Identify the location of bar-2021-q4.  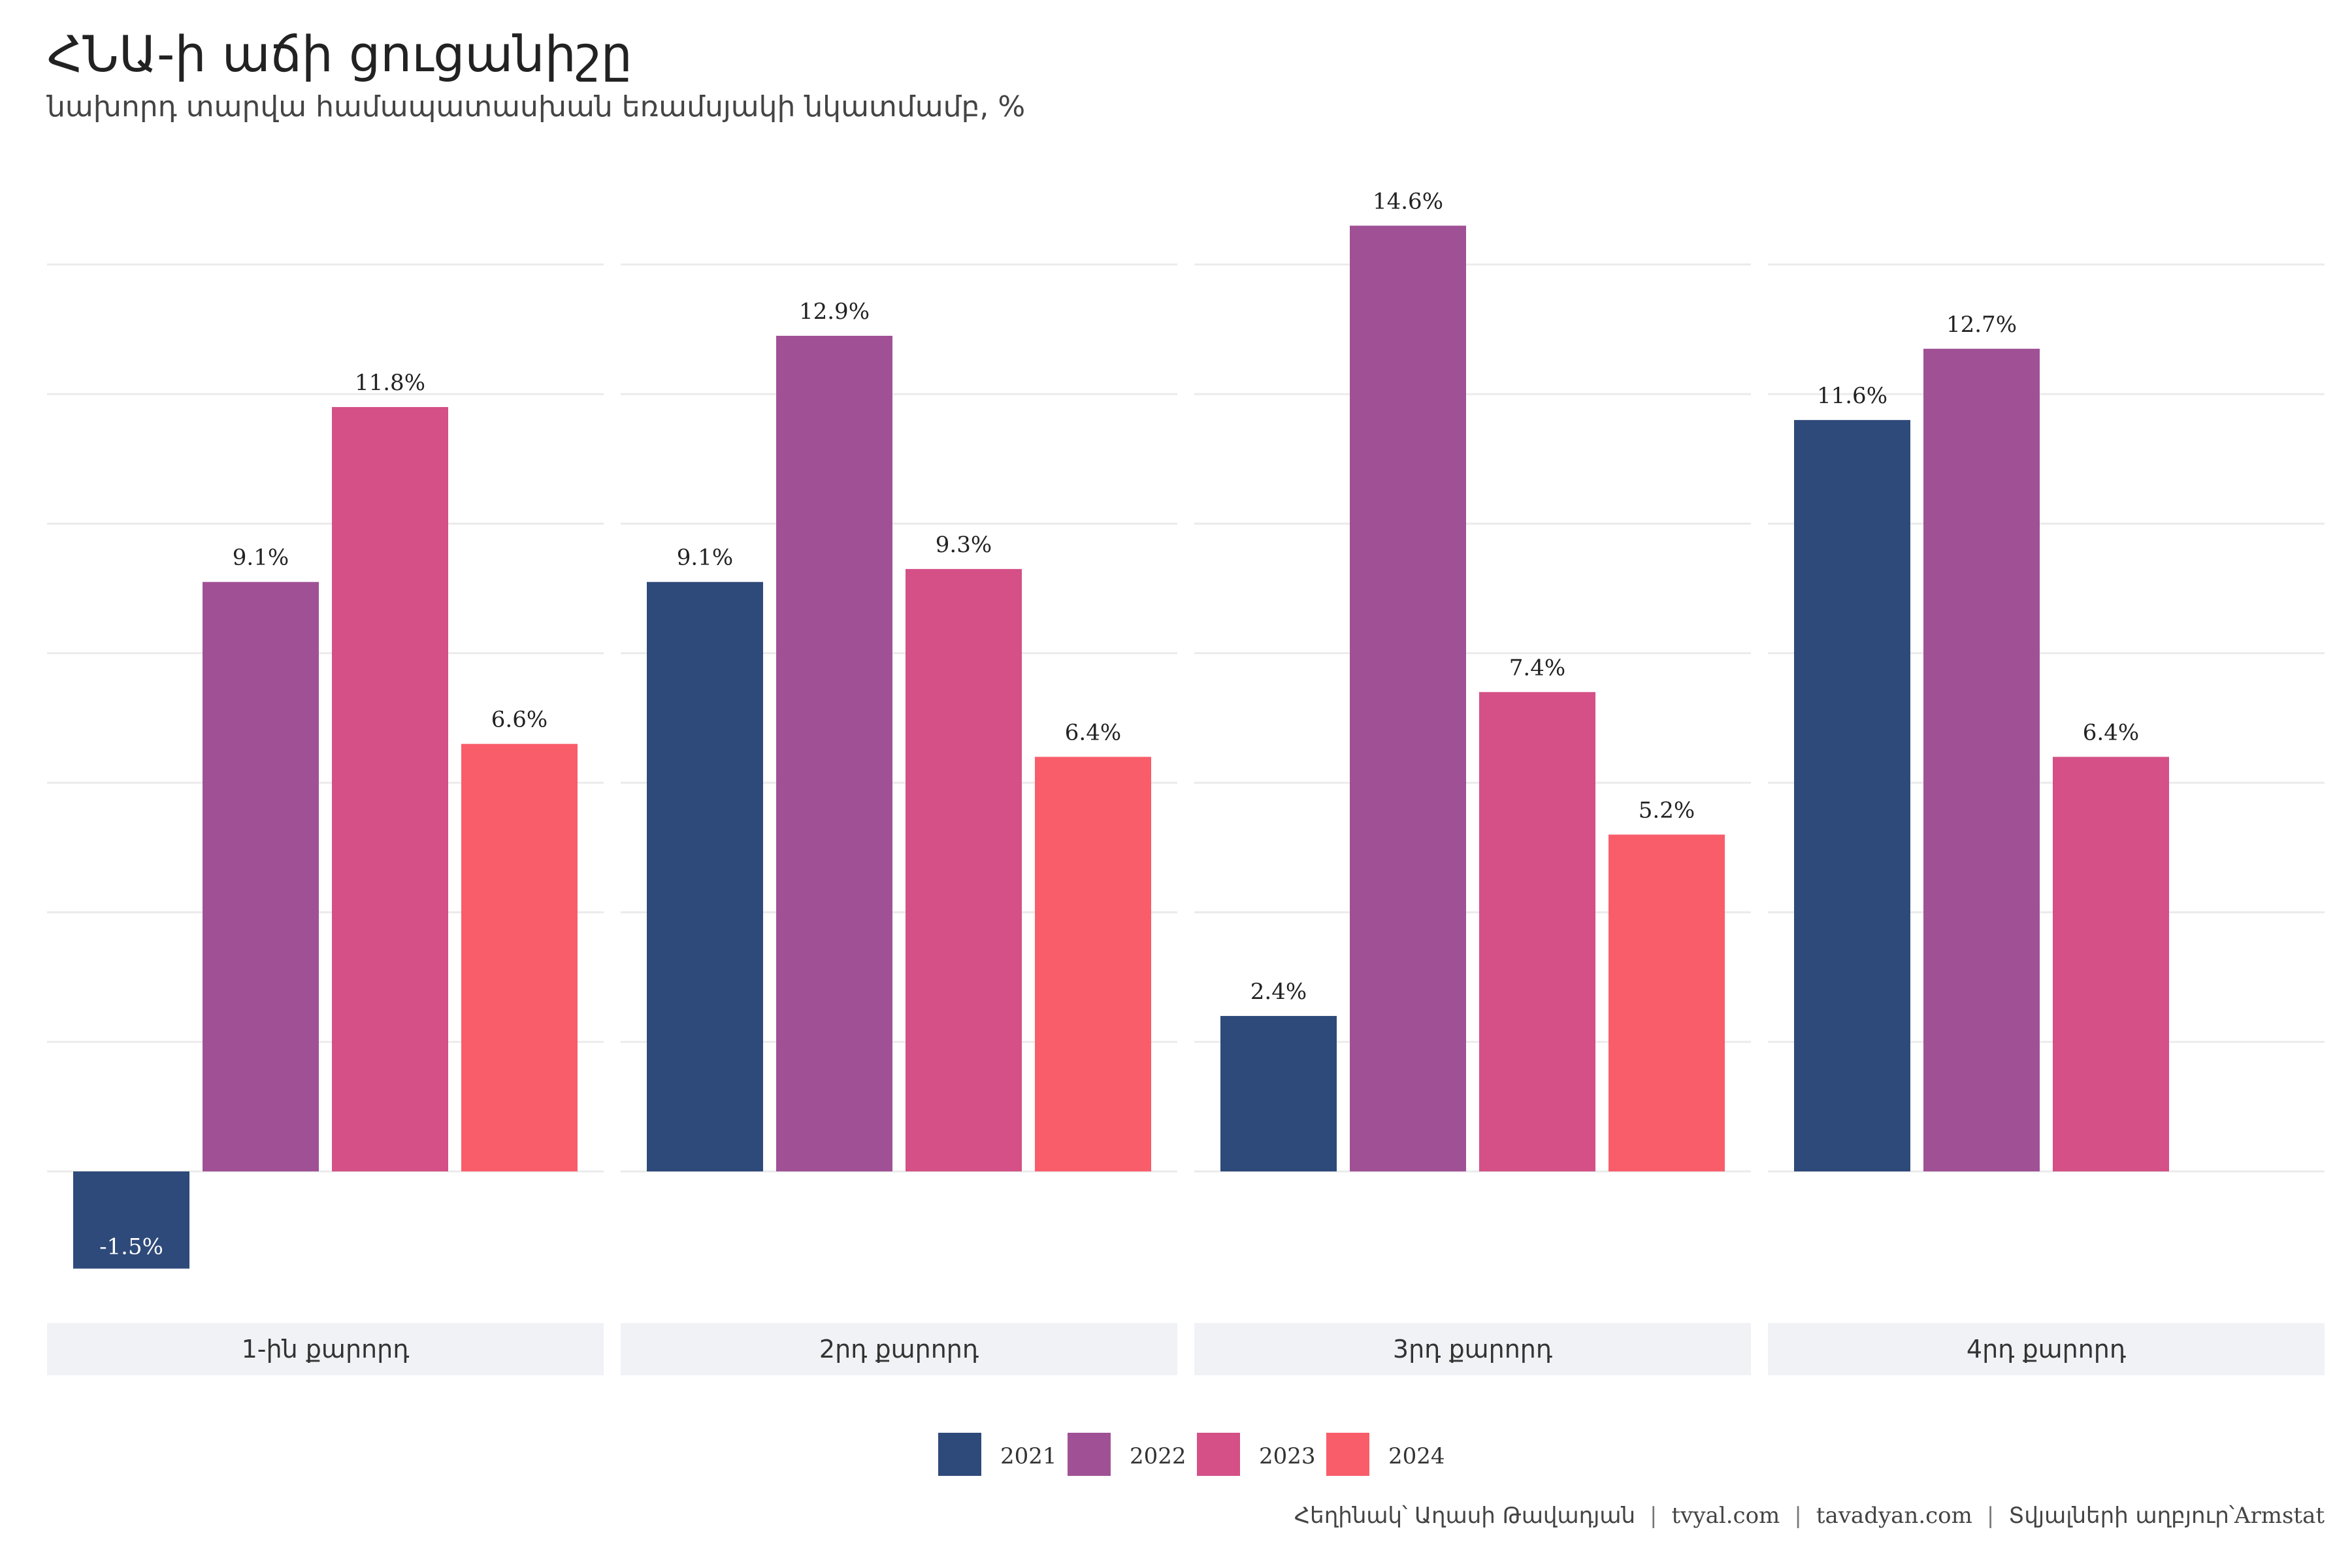
(1852, 795).